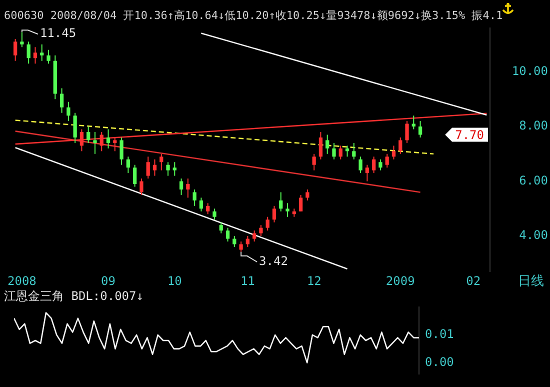 The image size is (550, 387). What do you see at coordinates (439, 361) in the screenshot?
I see `y-tick-label: 0.00` at bounding box center [439, 361].